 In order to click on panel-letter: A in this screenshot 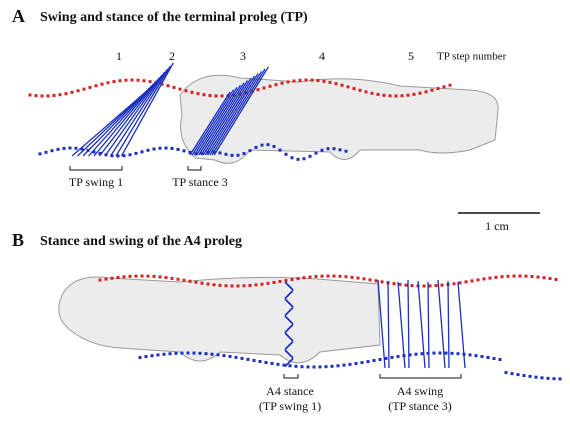, I will do `click(18, 16)`.